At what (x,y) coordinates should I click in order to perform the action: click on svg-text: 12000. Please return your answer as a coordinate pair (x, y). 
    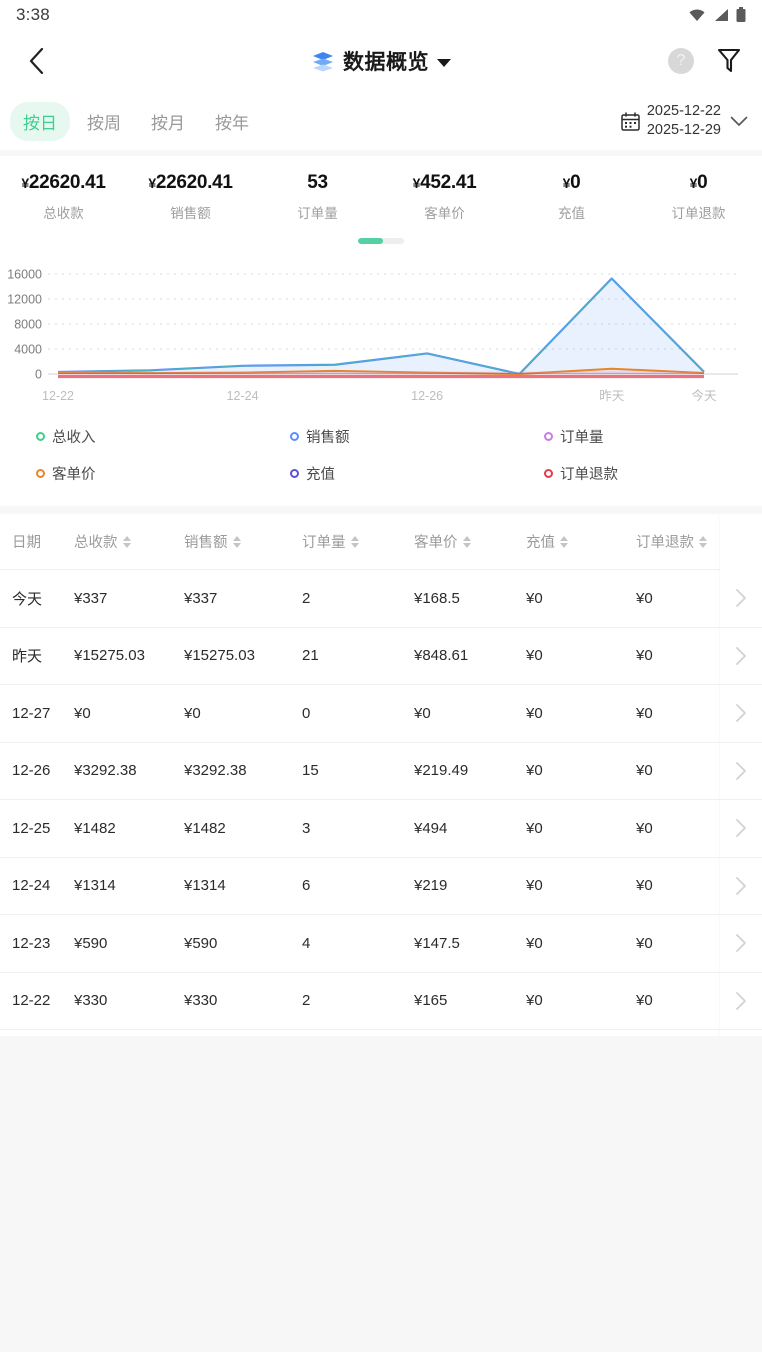
    Looking at the image, I should click on (24, 300).